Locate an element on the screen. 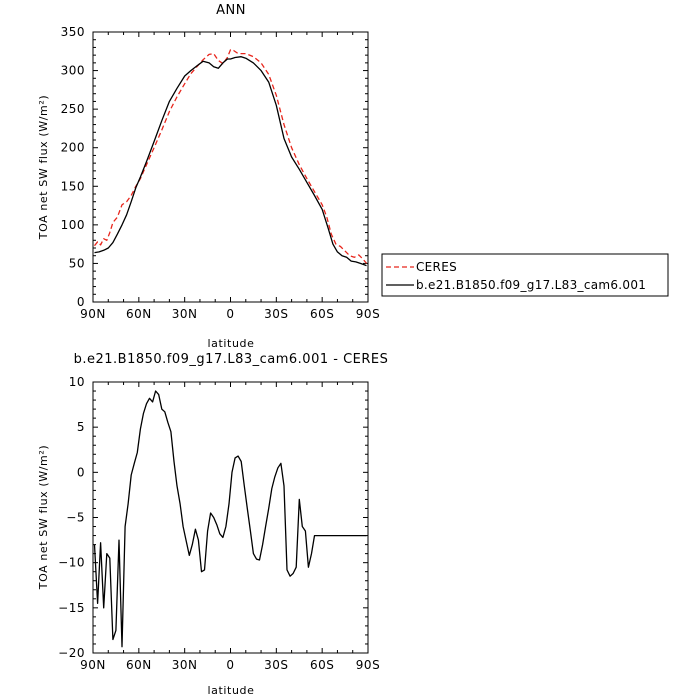 This screenshot has height=700, width=700. legend-frame is located at coordinates (525, 275).